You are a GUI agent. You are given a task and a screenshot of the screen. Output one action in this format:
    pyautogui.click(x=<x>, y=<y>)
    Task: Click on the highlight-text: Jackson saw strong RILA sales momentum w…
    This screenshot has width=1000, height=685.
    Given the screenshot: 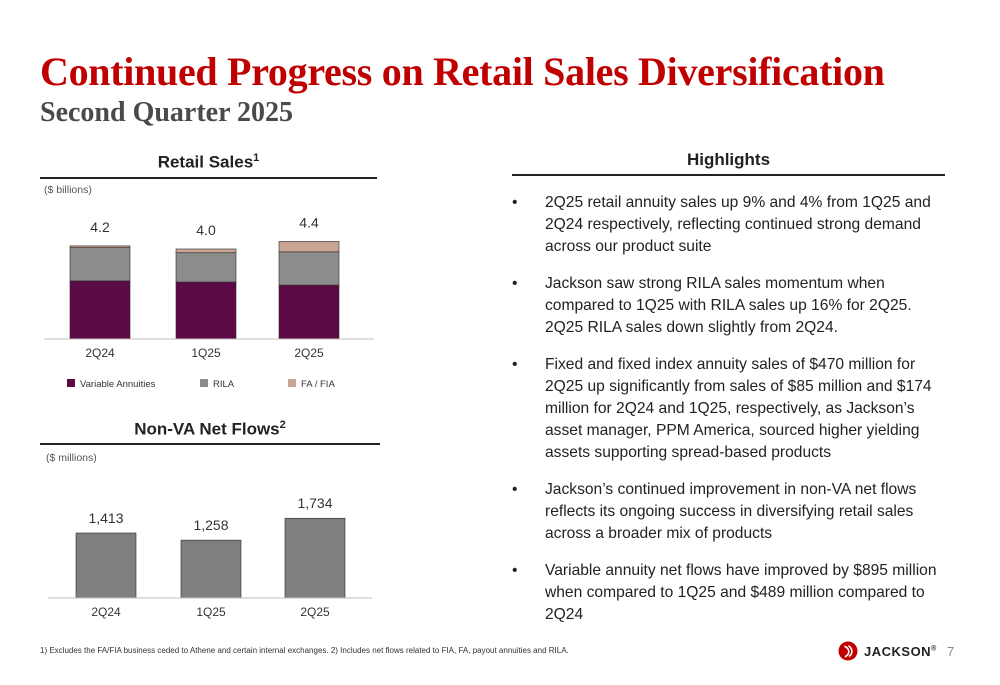 What is the action you would take?
    pyautogui.click(x=728, y=305)
    